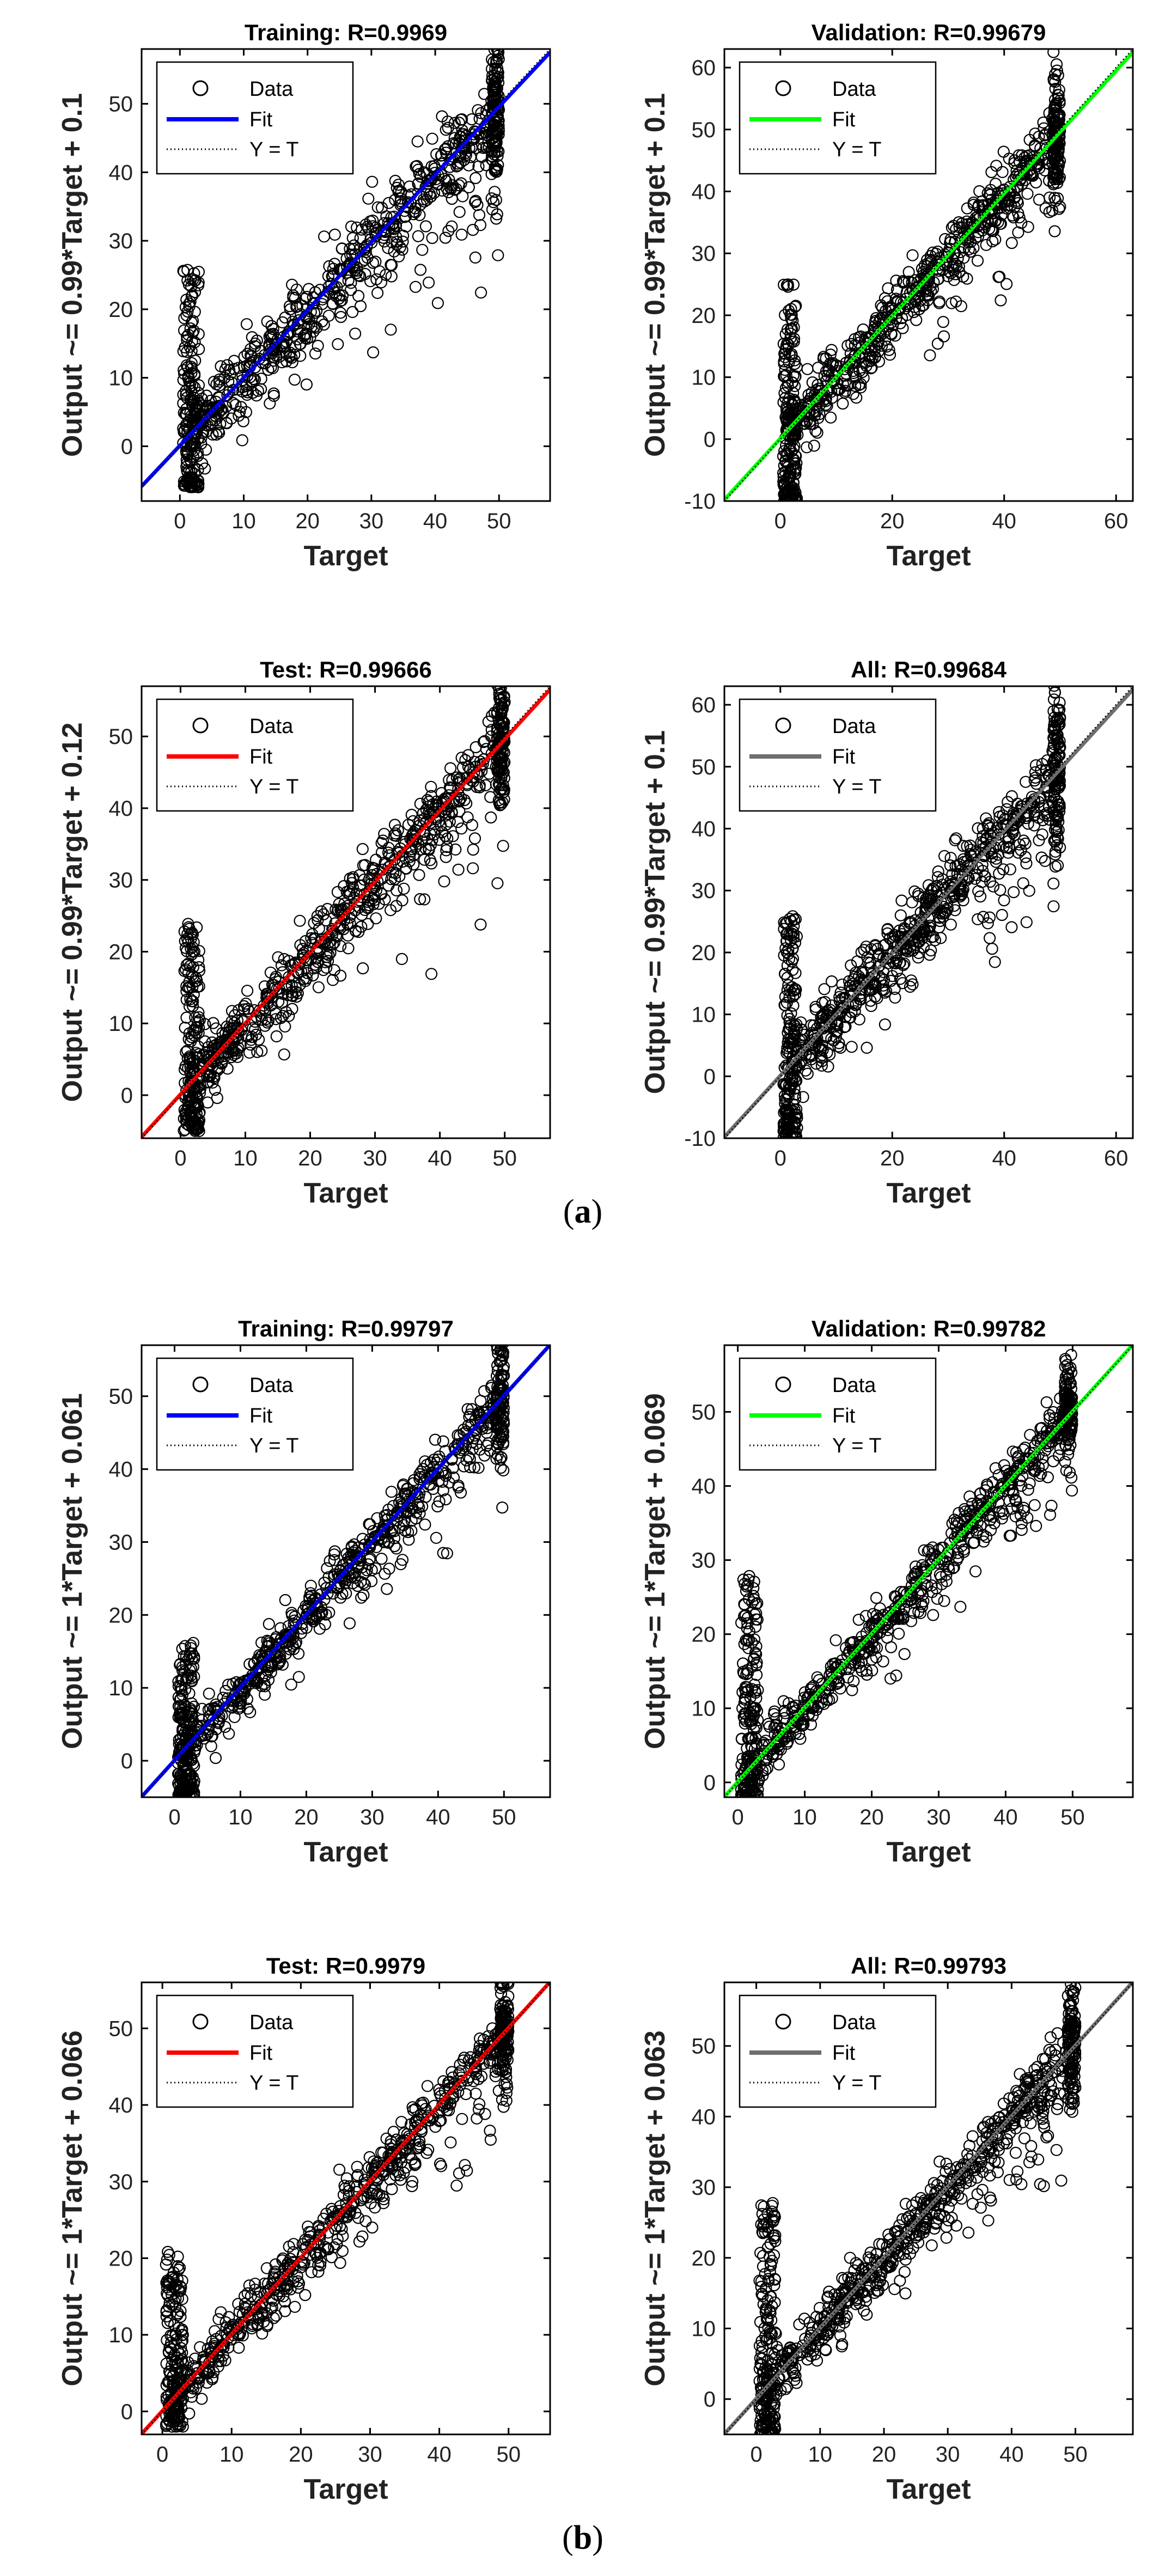  Describe the element at coordinates (854, 89) in the screenshot. I see `legend-data-label: Data` at that location.